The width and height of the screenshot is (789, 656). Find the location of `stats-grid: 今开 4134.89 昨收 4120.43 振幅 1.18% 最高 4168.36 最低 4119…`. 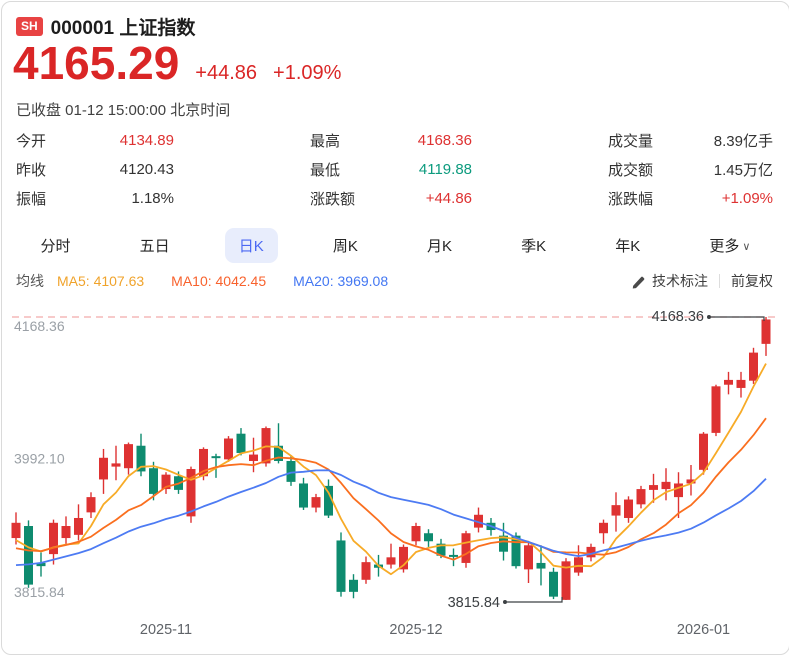

stats-grid: 今开 4134.89 昨收 4120.43 振幅 1.18% 最高 4168.36 最低 4119… is located at coordinates (394, 169).